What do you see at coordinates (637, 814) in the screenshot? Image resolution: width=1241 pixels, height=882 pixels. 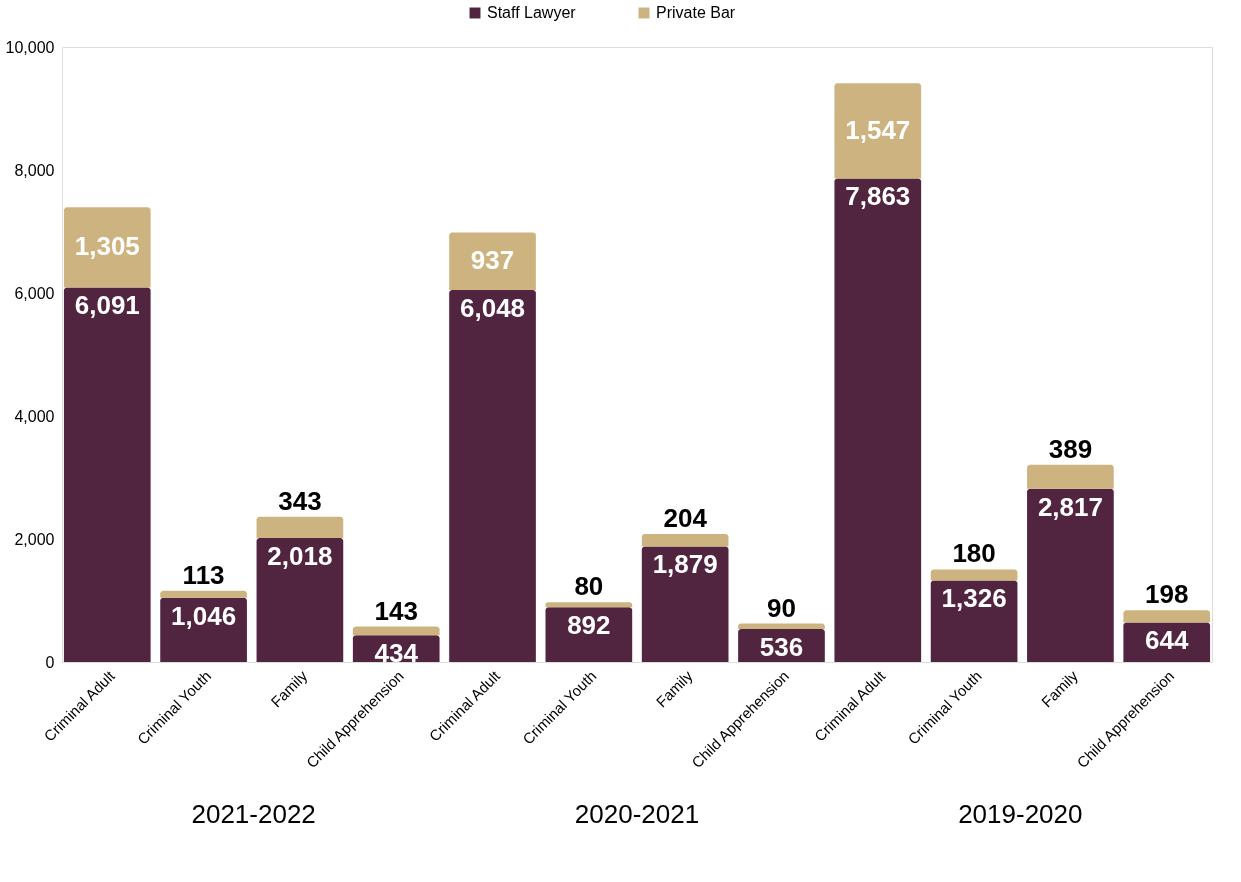 I see `text: 2020-2021` at bounding box center [637, 814].